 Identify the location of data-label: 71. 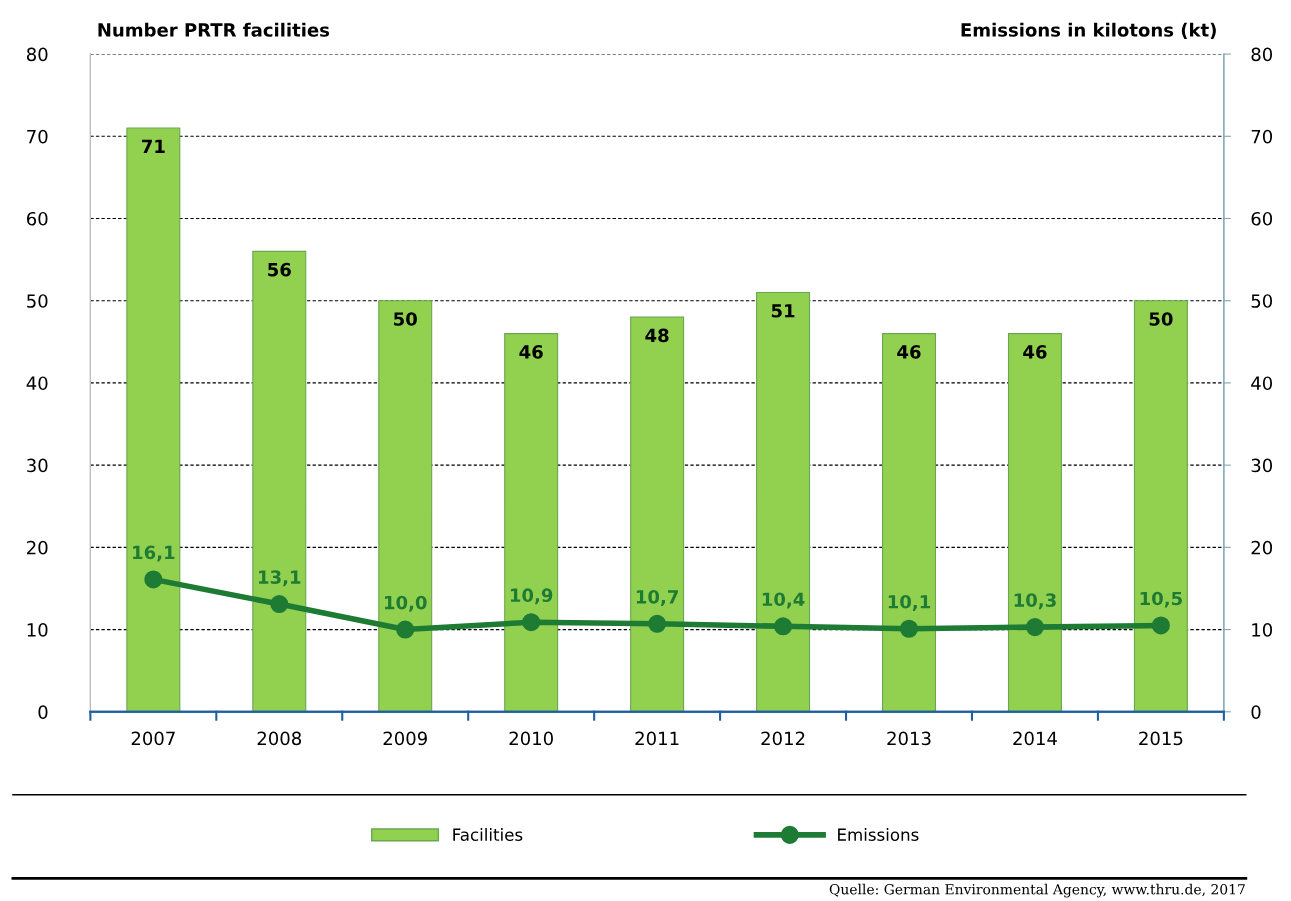
(153, 146).